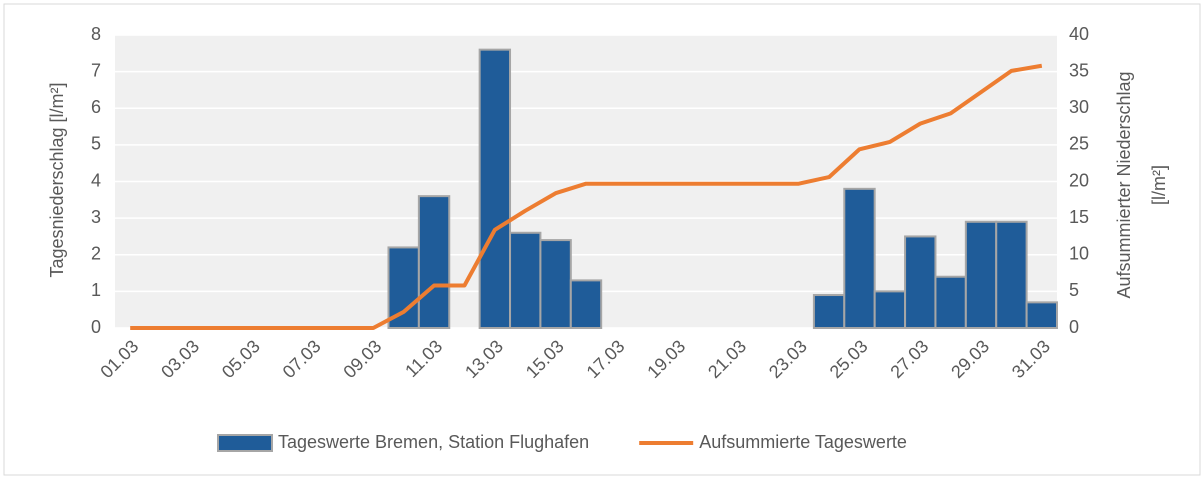 The image size is (1204, 479). Describe the element at coordinates (96, 144) in the screenshot. I see `y-tick-label: 5` at that location.